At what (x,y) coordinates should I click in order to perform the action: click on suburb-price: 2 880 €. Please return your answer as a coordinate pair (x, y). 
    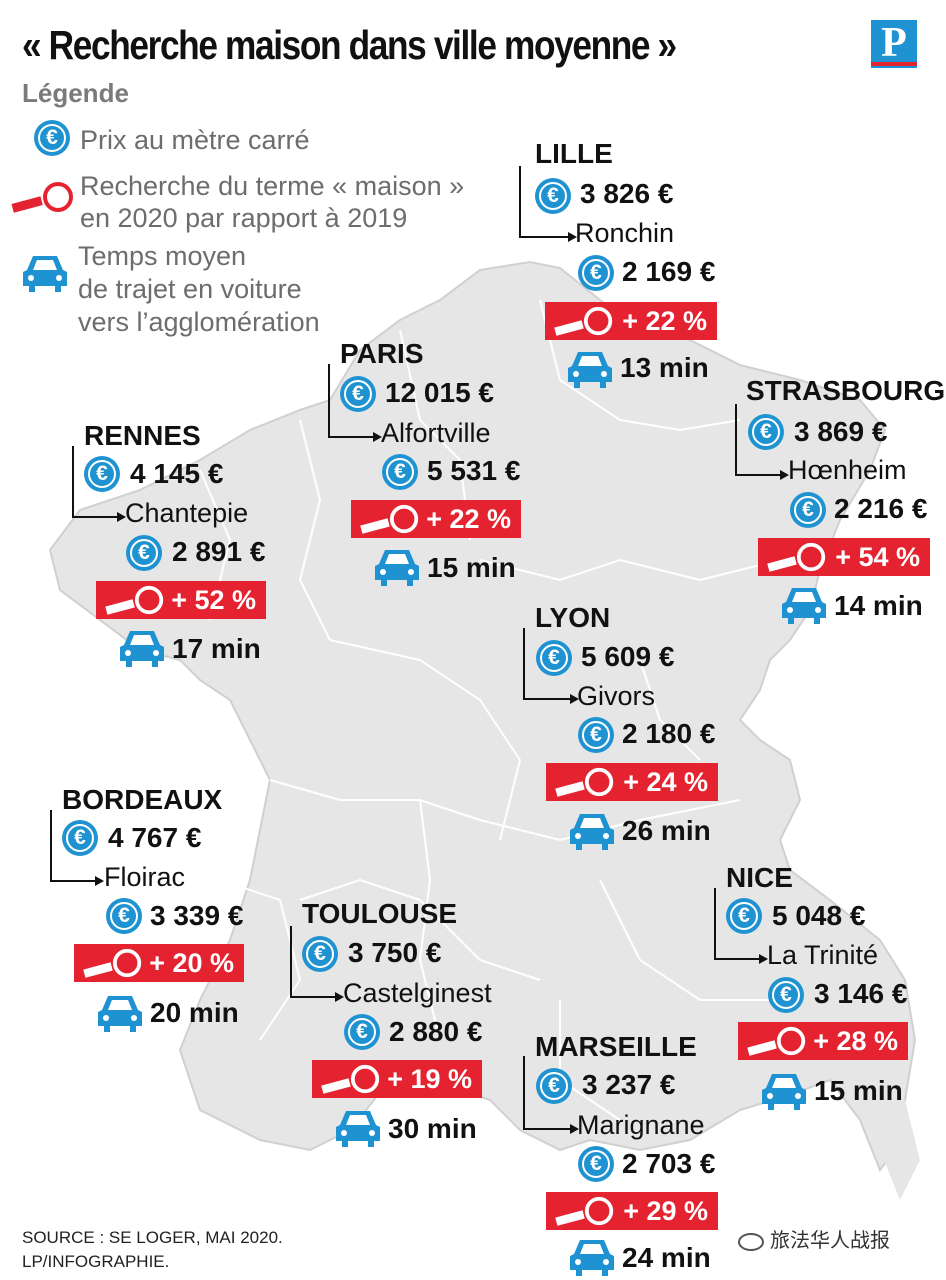
    Looking at the image, I should click on (436, 1031).